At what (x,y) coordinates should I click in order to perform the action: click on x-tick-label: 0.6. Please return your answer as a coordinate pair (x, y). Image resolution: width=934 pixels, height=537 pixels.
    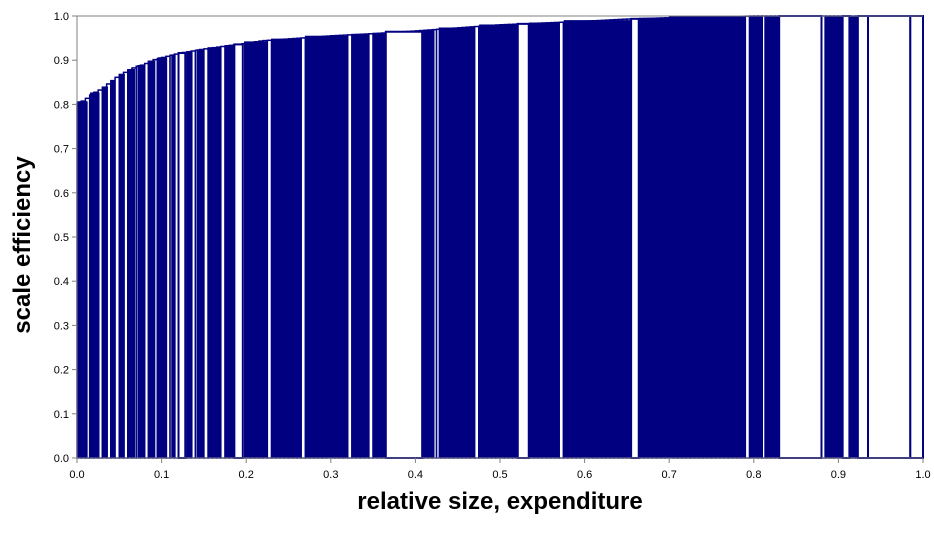
    Looking at the image, I should click on (584, 475).